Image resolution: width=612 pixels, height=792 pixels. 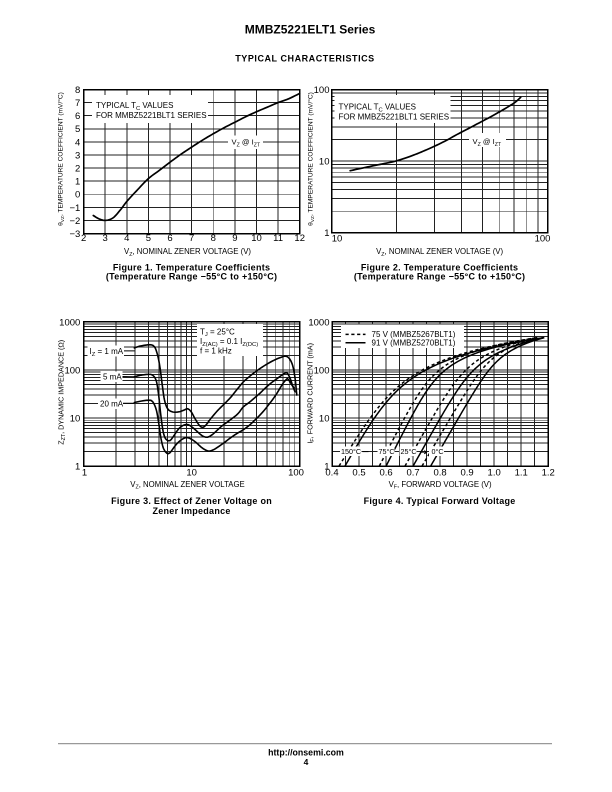 What do you see at coordinates (62, 392) in the screenshot?
I see `svg-text: ZZT, DYNAMIC IMPEDANCE (Ω)` at bounding box center [62, 392].